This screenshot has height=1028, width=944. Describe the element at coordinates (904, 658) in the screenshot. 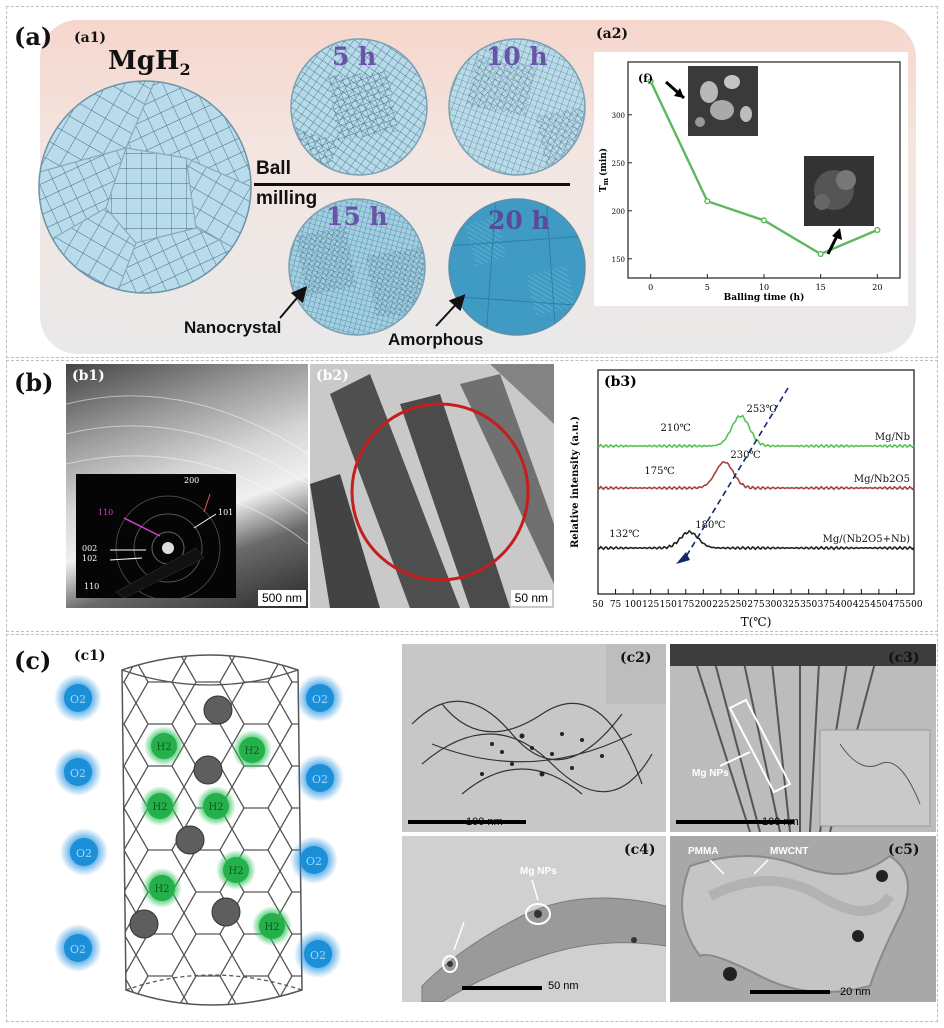

I see `panel-c3-label: (c3)` at that location.